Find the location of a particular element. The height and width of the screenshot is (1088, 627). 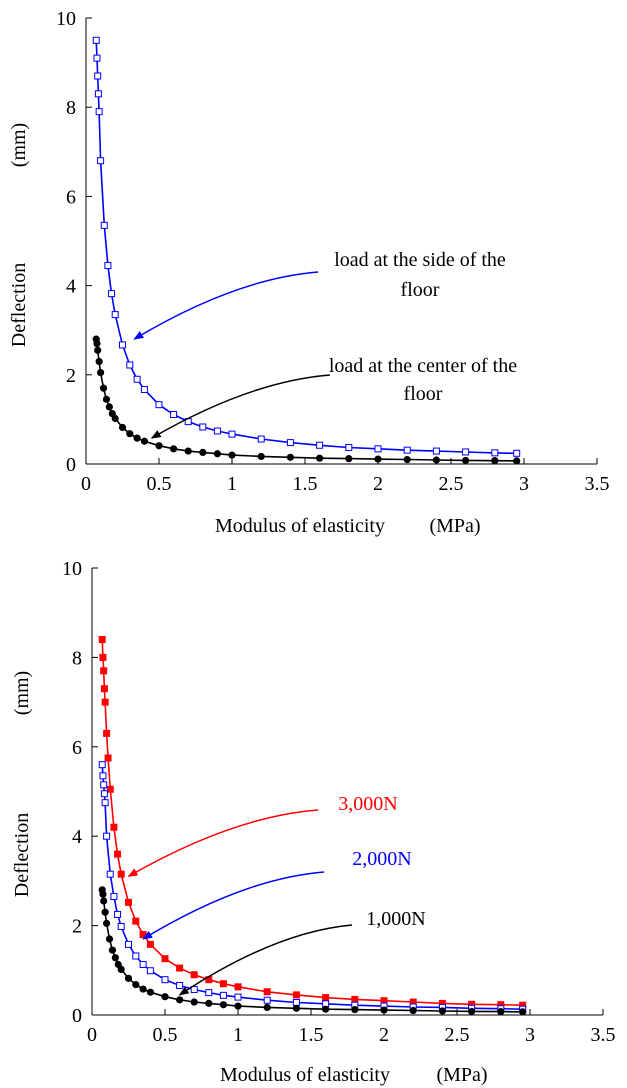

y-tick-label: 2 is located at coordinates (77, 927).